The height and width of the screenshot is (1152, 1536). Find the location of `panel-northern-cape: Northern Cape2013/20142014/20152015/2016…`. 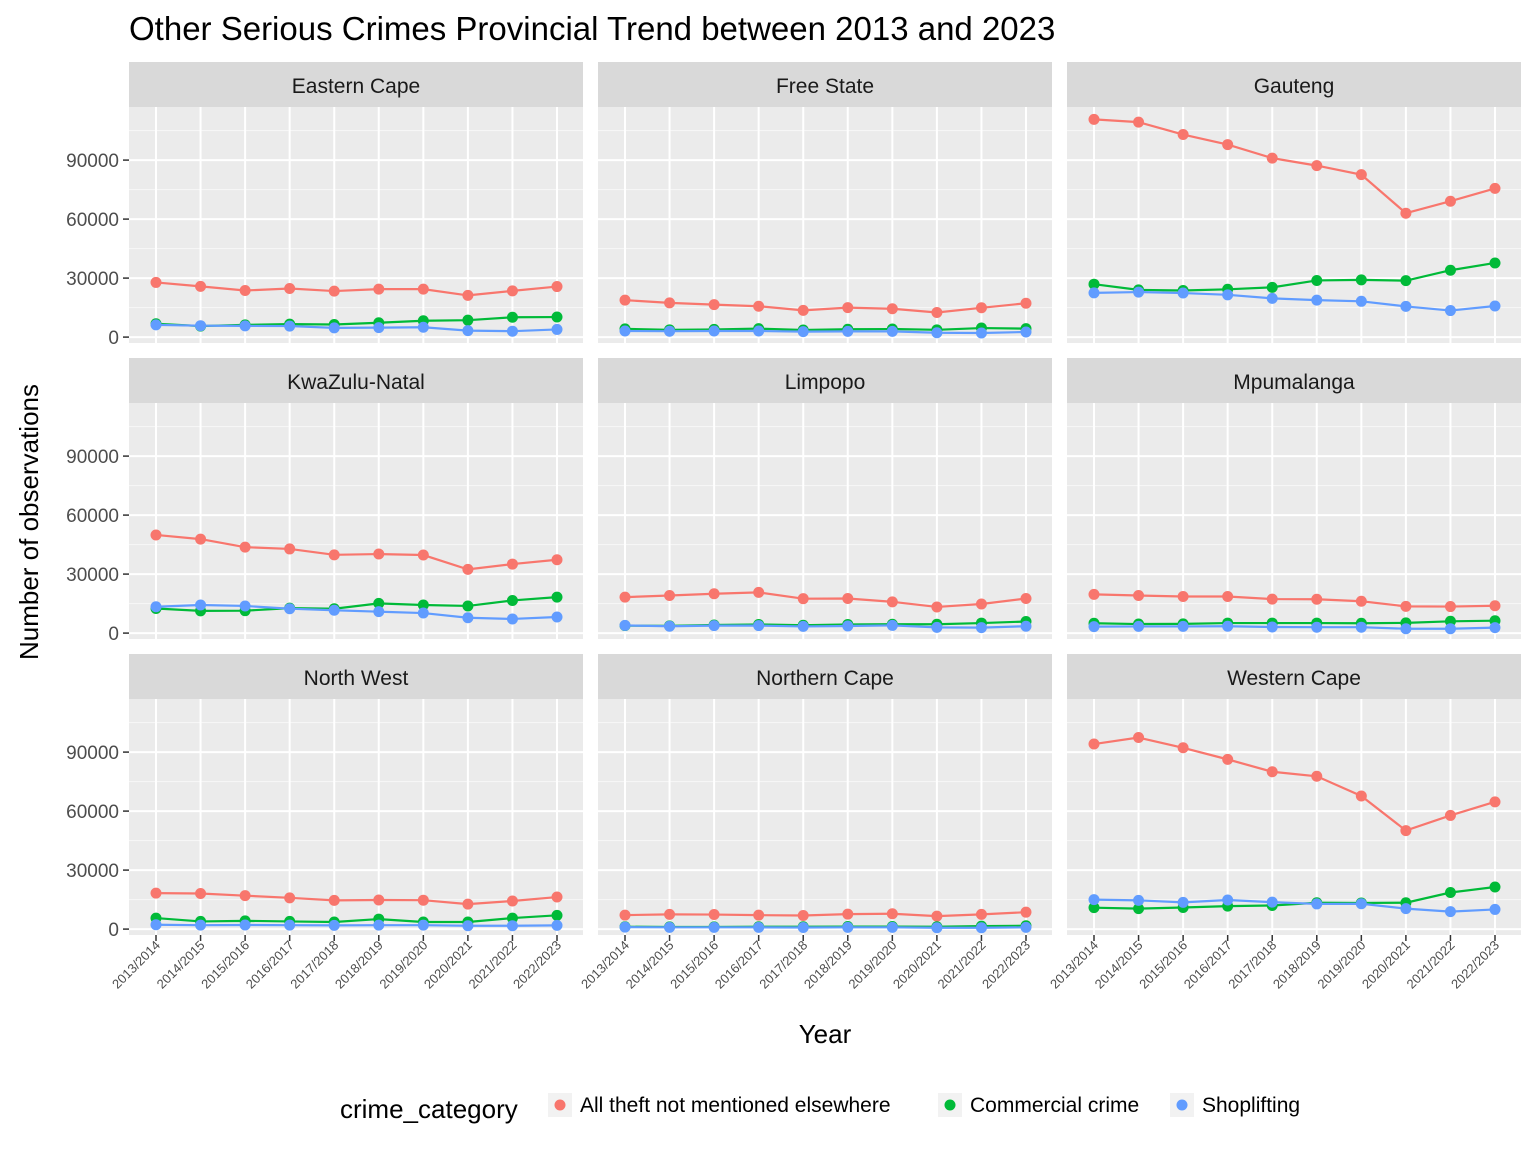

panel-northern-cape: Northern Cape2013/20142014/20152015/2016… is located at coordinates (815, 823).